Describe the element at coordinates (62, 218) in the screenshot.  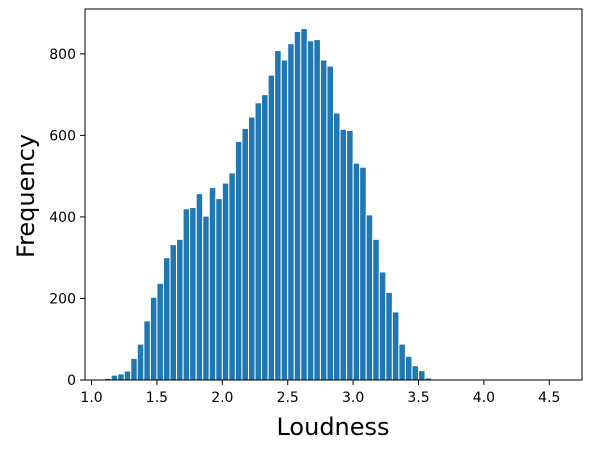
I see `y-tick-label-2: 400` at that location.